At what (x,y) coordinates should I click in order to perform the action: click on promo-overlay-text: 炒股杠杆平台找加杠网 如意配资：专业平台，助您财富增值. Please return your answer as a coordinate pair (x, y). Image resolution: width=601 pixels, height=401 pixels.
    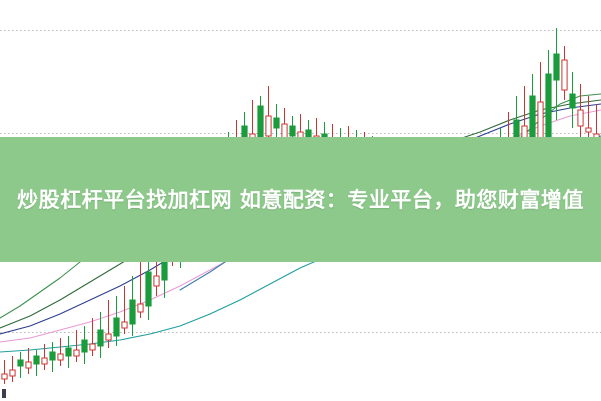
    Looking at the image, I should click on (300, 199).